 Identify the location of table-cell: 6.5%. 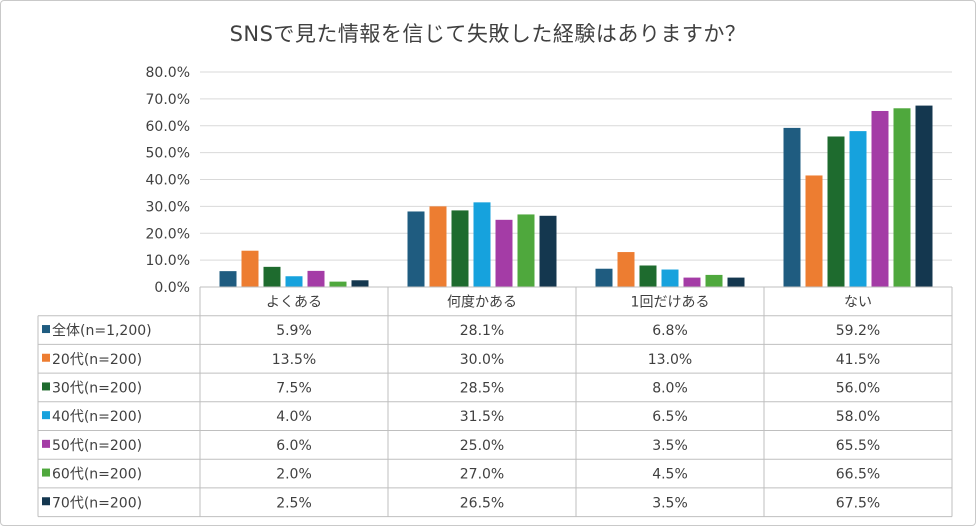
(670, 417).